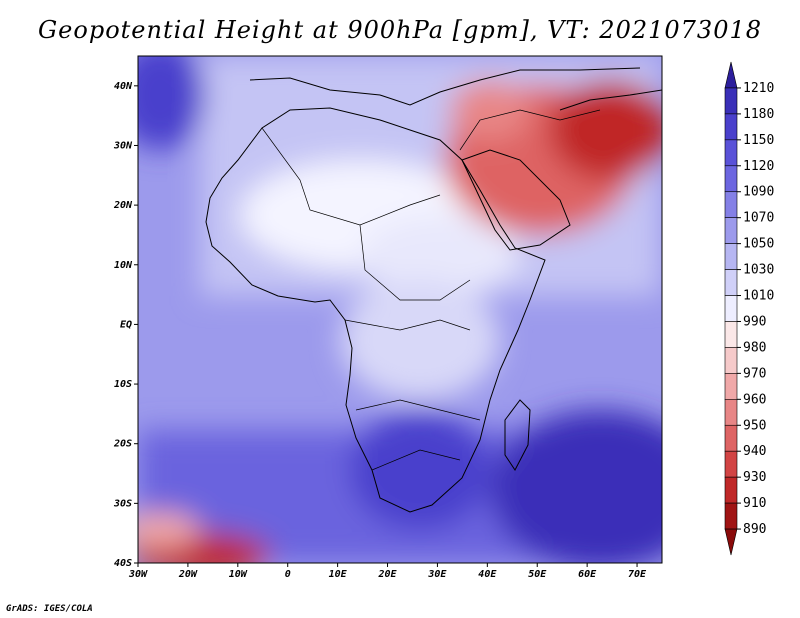 Image resolution: width=800 pixels, height=618 pixels. I want to click on colorbar-label: 990, so click(754, 321).